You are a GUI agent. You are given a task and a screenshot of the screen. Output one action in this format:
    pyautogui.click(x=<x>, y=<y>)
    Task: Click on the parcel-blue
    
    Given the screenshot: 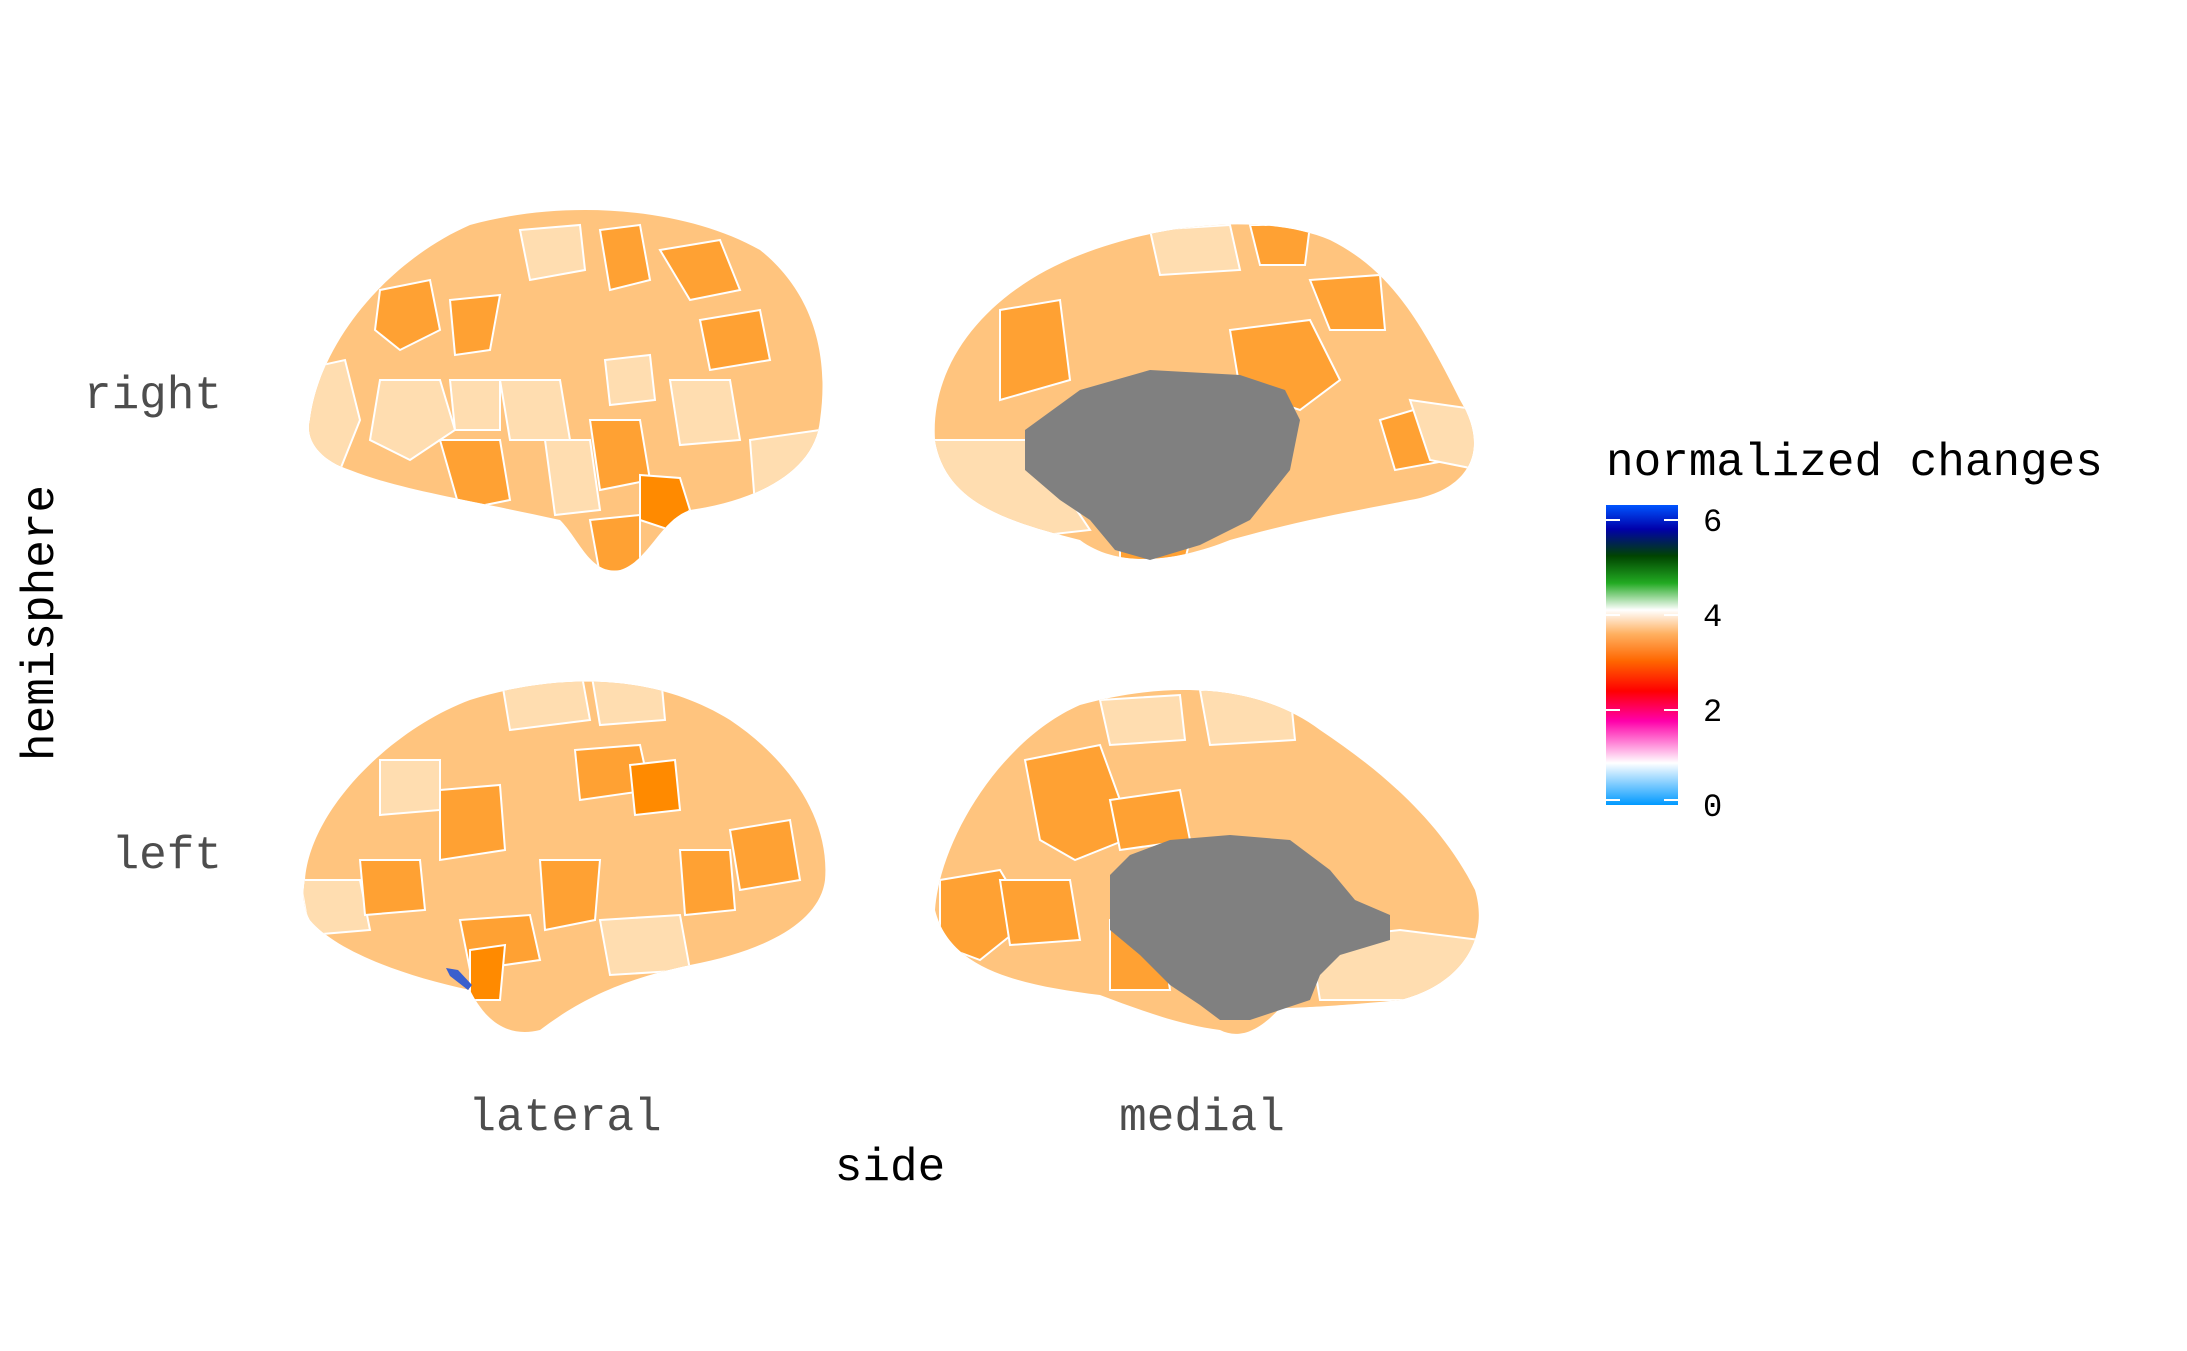 What is the action you would take?
    pyautogui.click(x=459, y=979)
    